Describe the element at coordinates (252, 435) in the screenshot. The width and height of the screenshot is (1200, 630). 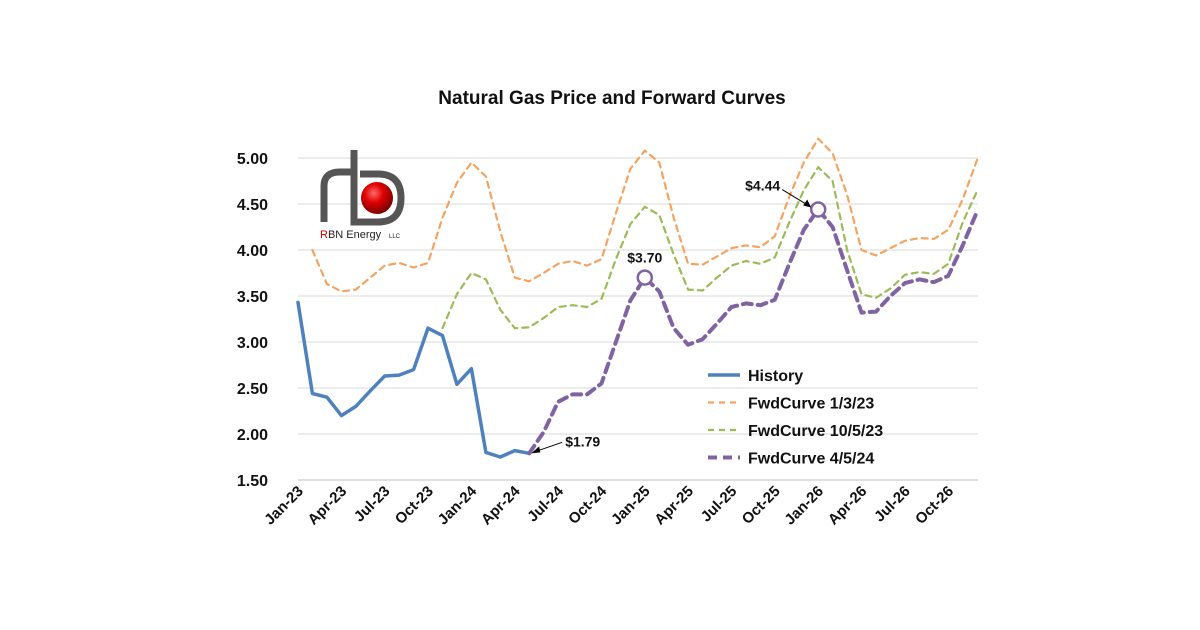
I see `y-tick-label: 2.00` at that location.